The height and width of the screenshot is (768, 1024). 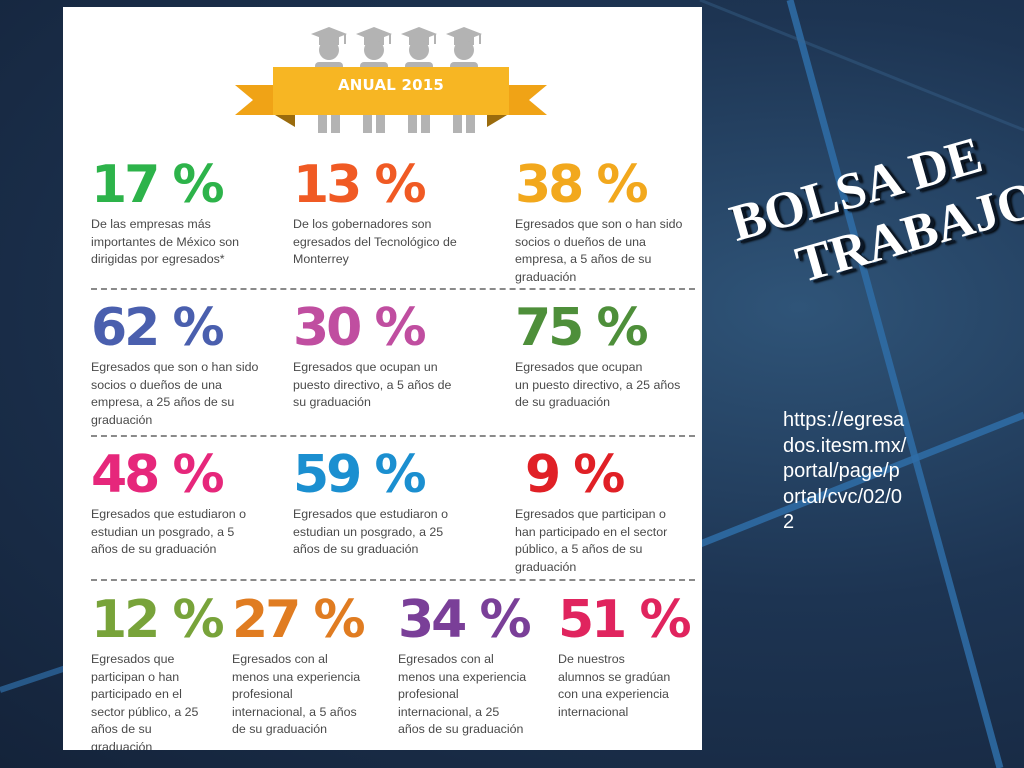 I want to click on stat-value: 75 %, so click(x=582, y=328).